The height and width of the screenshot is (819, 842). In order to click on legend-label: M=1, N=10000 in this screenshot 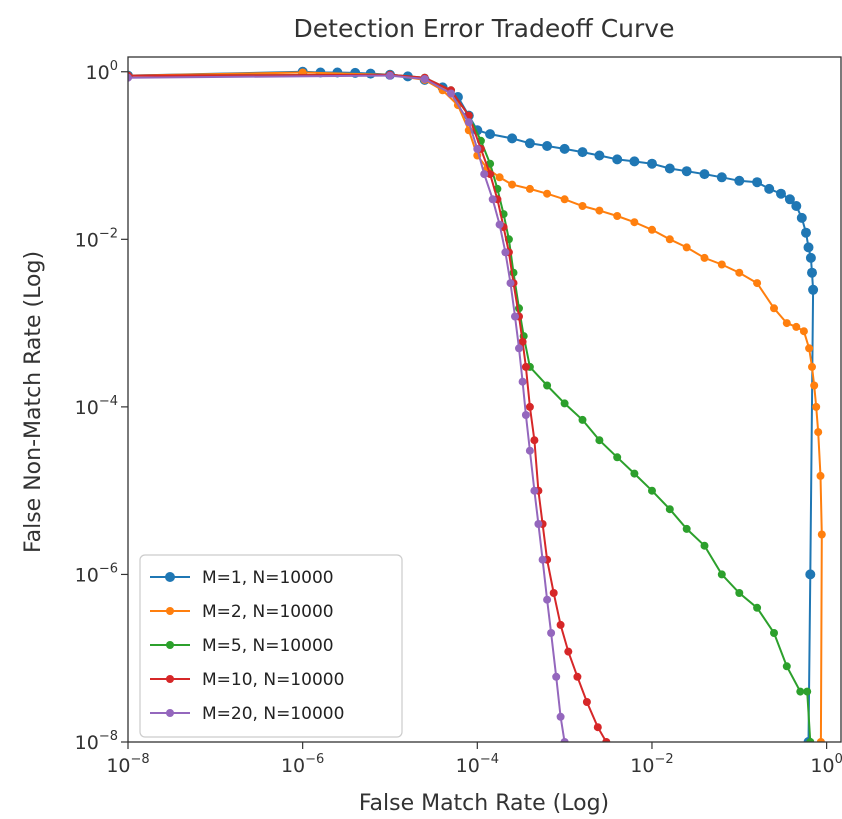, I will do `click(268, 578)`.